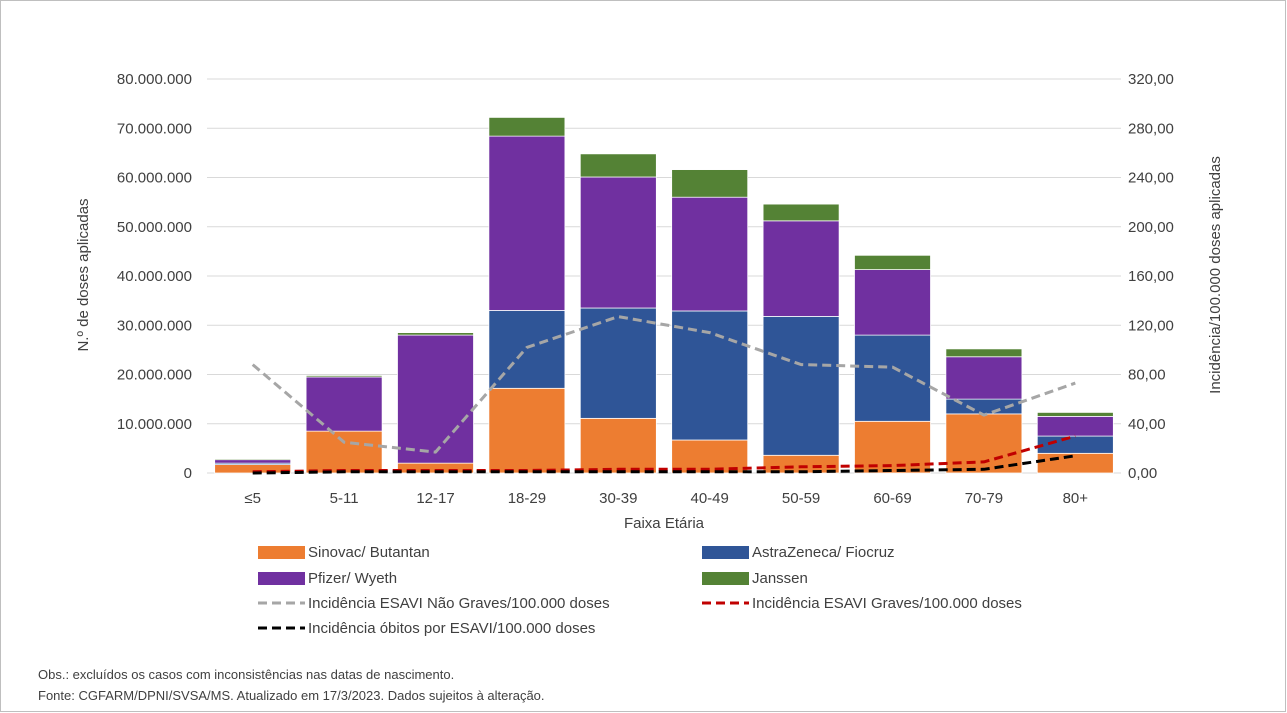 This screenshot has height=713, width=1287. I want to click on y-tick-label: 80.000.000, so click(154, 79).